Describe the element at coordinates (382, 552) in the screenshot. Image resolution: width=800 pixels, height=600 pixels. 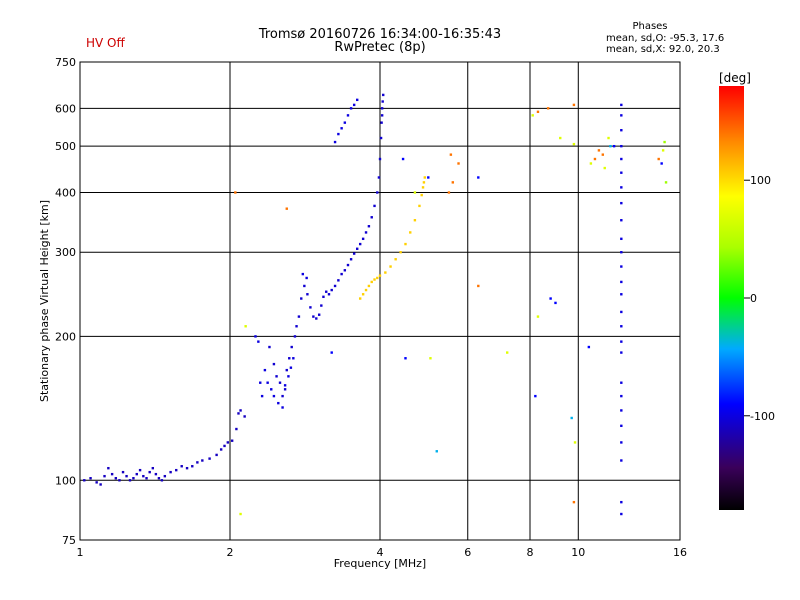
I see `x-axis: 1 2 4 6 8 10 16` at that location.